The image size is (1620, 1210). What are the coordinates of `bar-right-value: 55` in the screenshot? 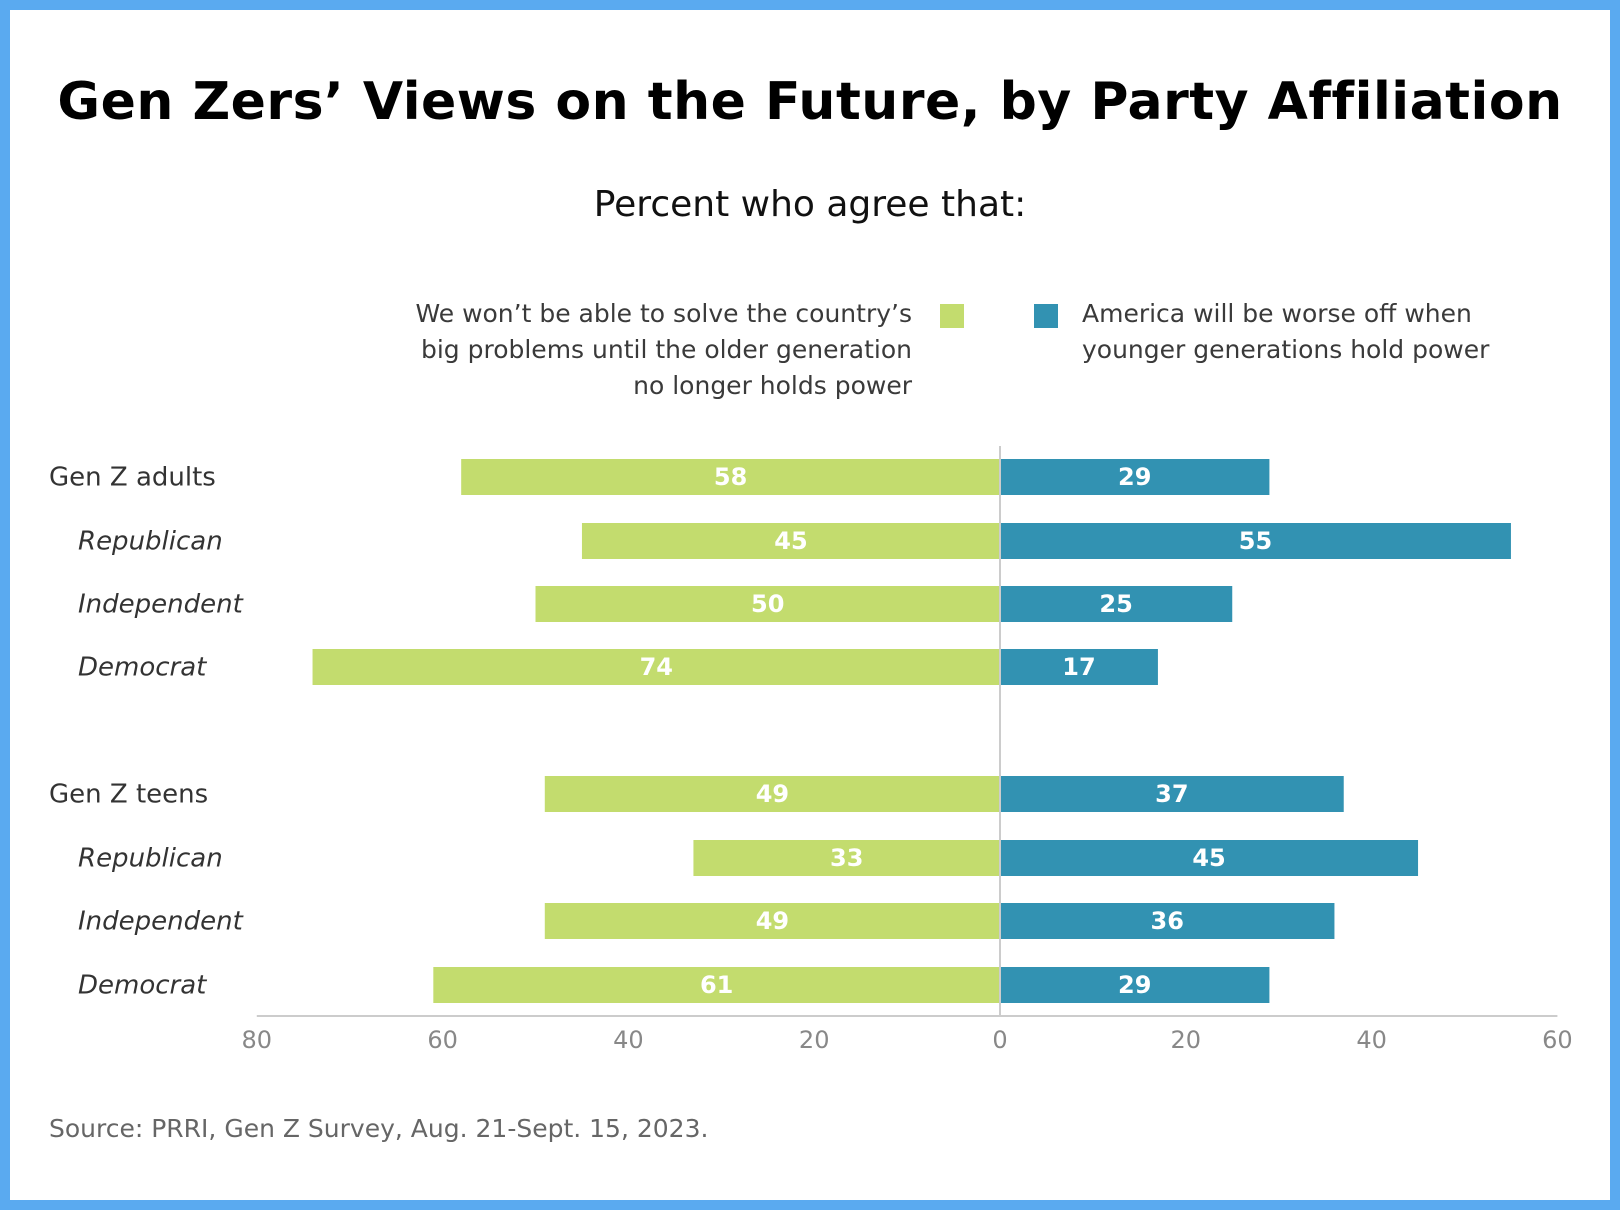 It's located at (1255, 541).